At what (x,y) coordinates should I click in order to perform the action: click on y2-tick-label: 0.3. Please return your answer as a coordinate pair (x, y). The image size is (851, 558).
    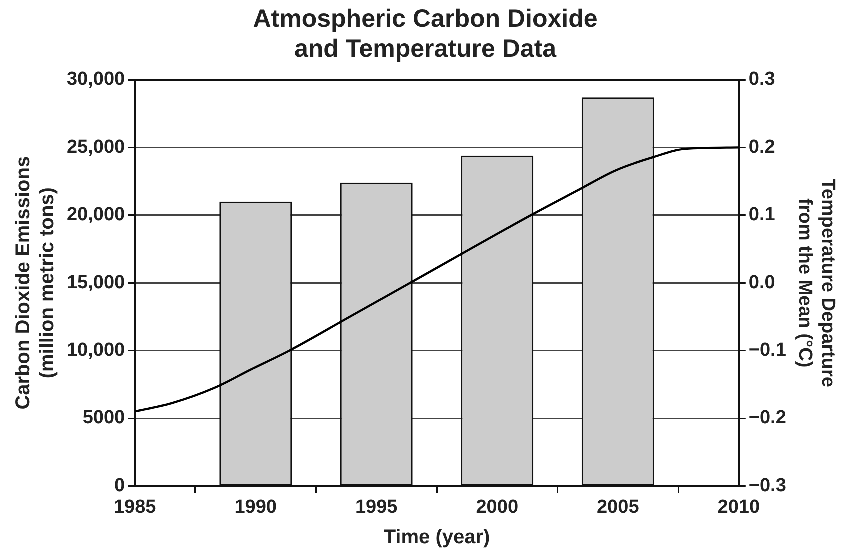
    Looking at the image, I should click on (762, 79).